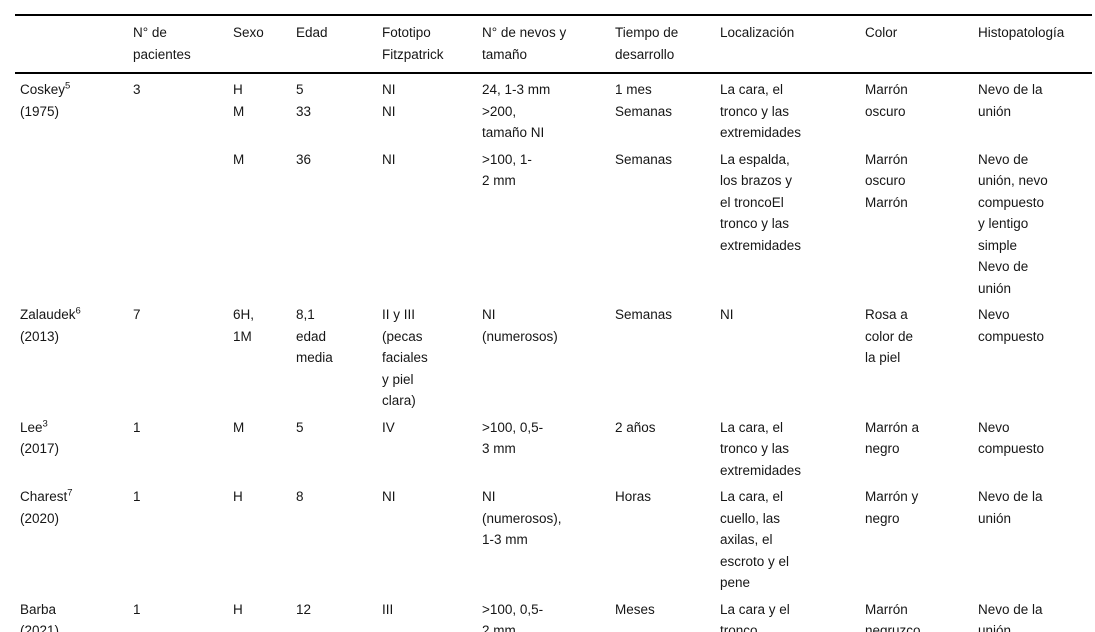 The width and height of the screenshot is (1095, 632). Describe the element at coordinates (38, 609) in the screenshot. I see `author-name: Barba` at that location.